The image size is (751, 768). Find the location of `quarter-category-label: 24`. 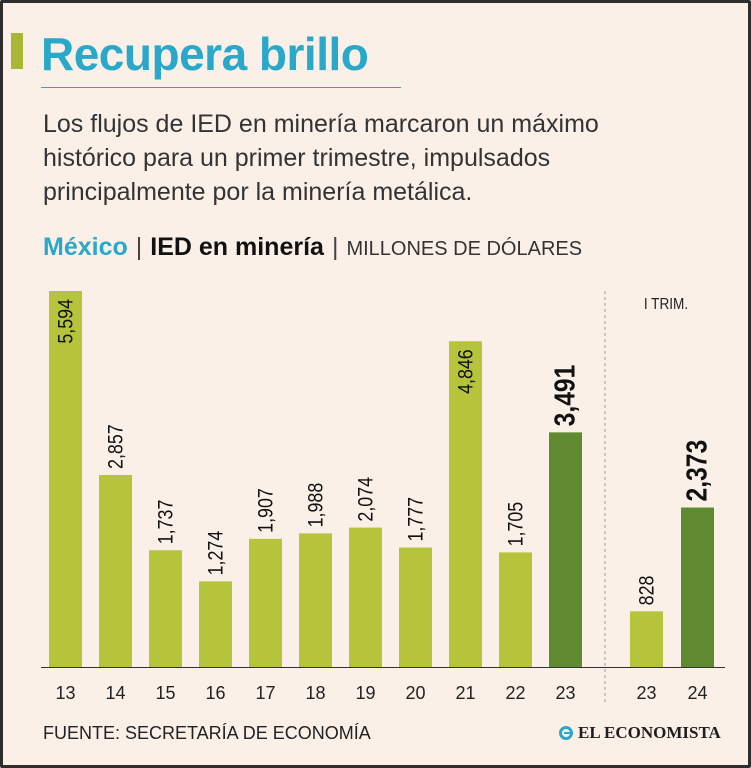

quarter-category-label: 24 is located at coordinates (697, 693).